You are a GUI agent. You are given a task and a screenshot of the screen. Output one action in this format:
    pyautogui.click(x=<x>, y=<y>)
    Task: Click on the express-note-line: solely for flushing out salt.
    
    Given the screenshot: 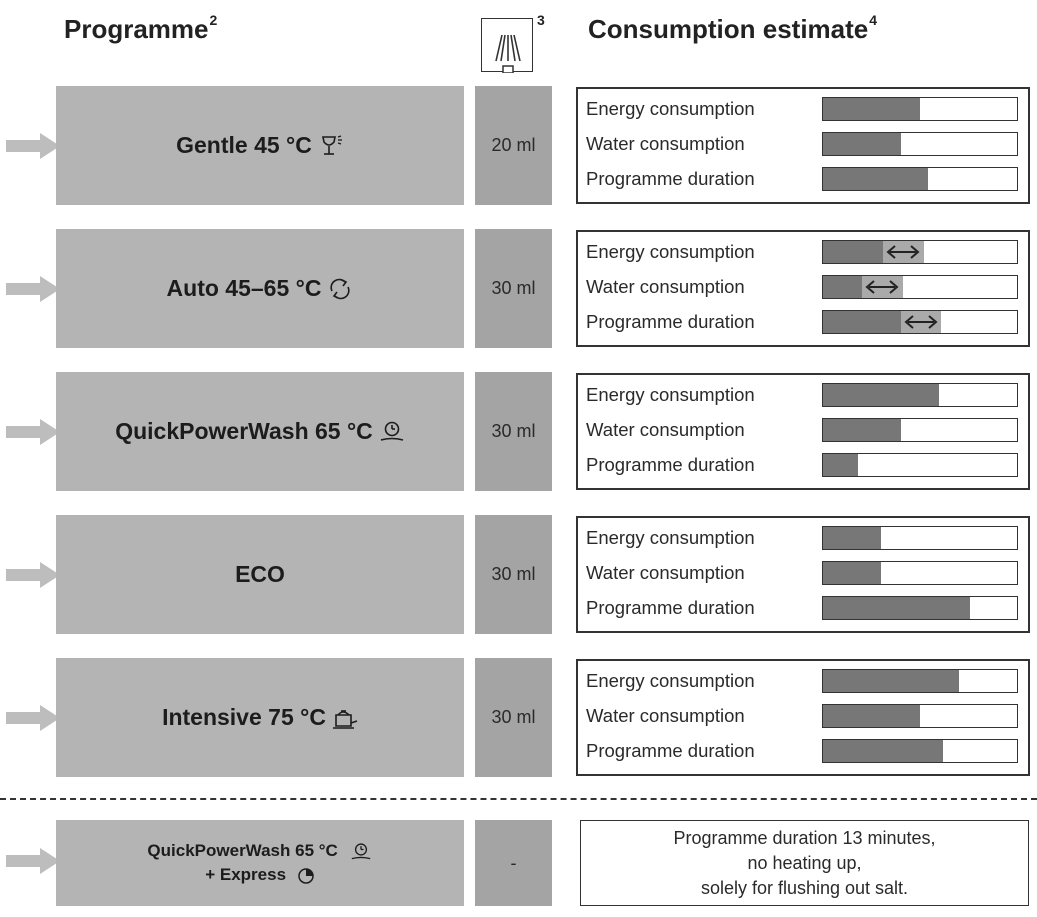 What is the action you would take?
    pyautogui.click(x=804, y=887)
    